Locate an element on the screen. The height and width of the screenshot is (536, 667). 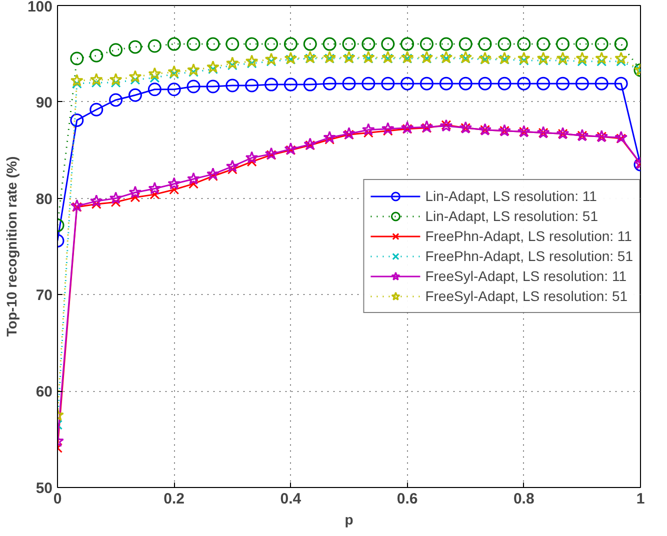
y-tick-label: 90 is located at coordinates (44, 103).